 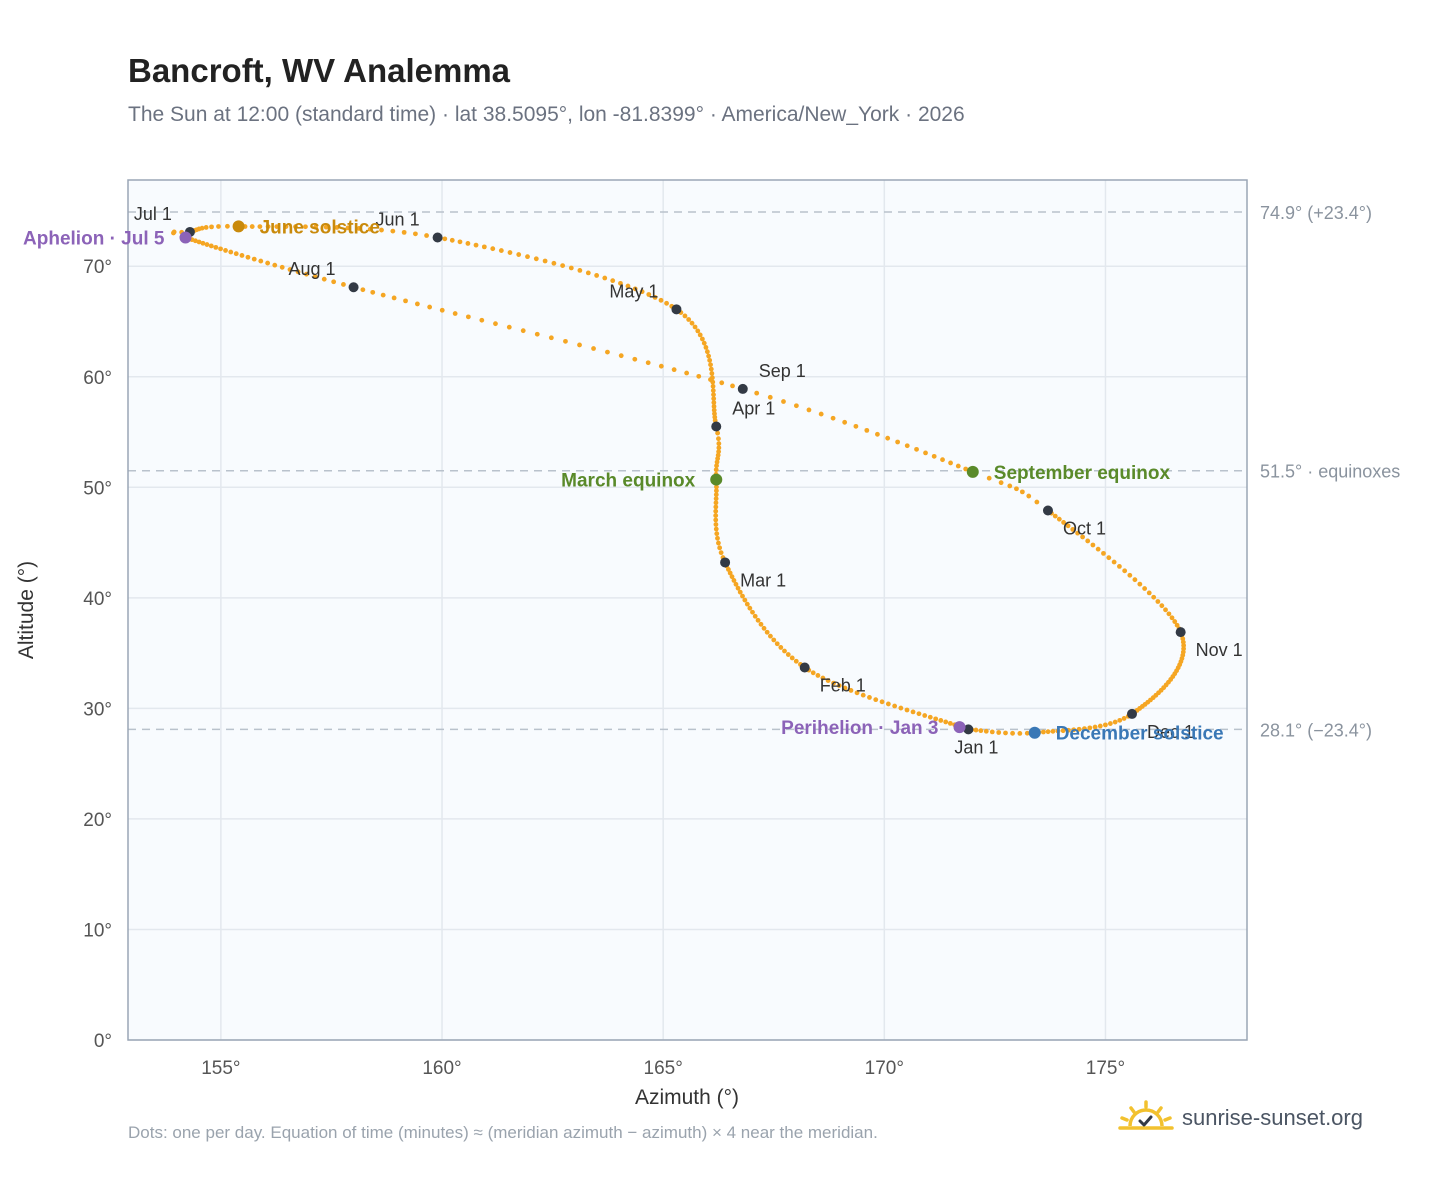 I want to click on month-marker-label: Jan 1, so click(x=976, y=747).